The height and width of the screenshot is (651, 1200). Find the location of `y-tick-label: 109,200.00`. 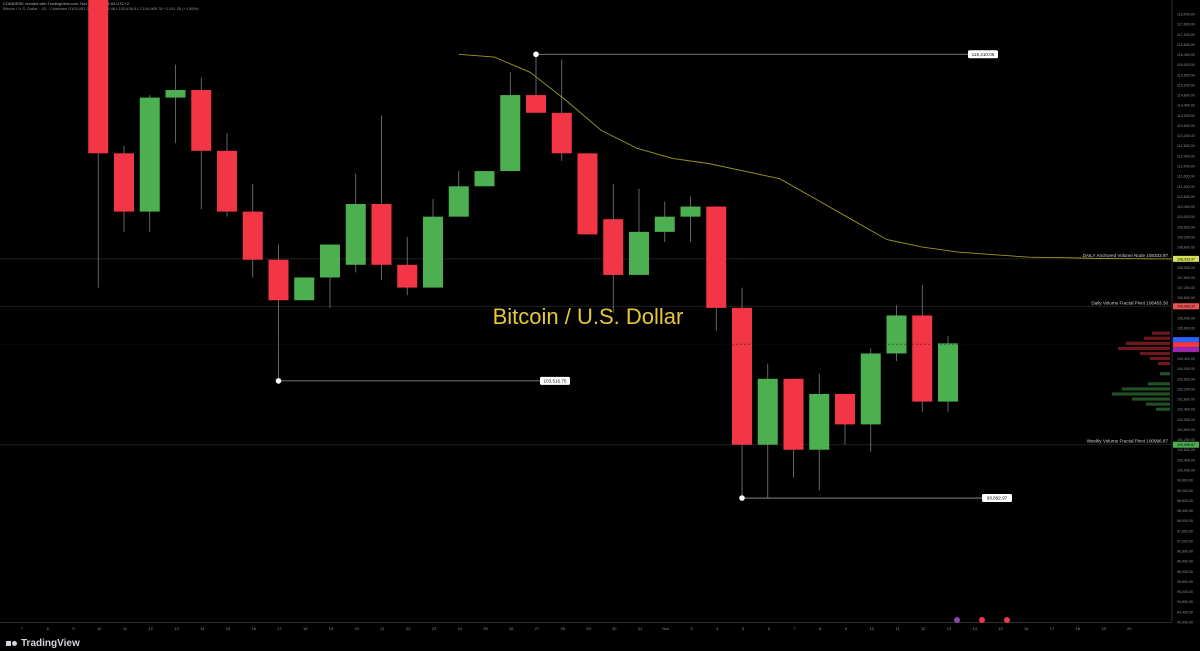

y-tick-label: 109,200.00 is located at coordinates (1186, 237).